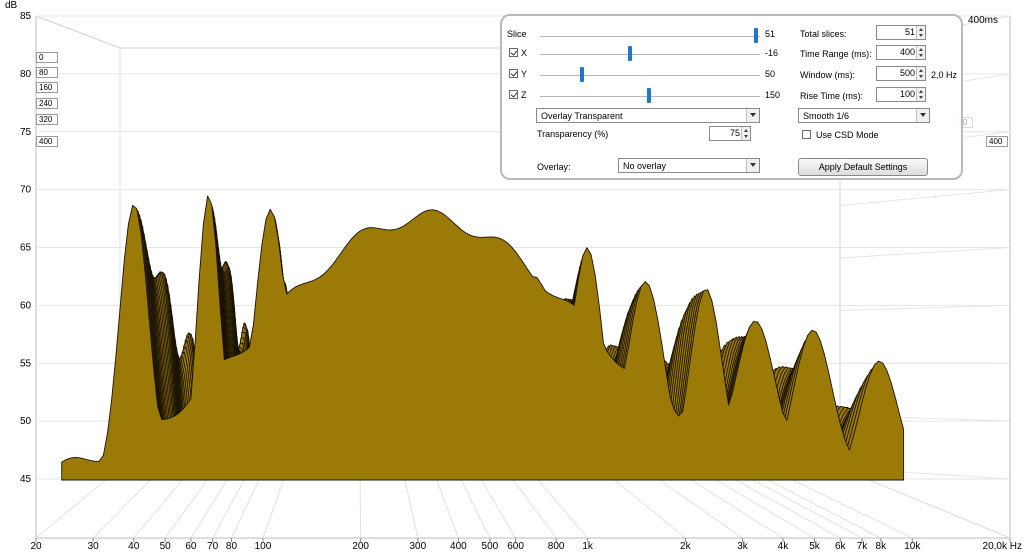 The width and height of the screenshot is (1024, 555). I want to click on x-tick-19: 6k, so click(841, 546).